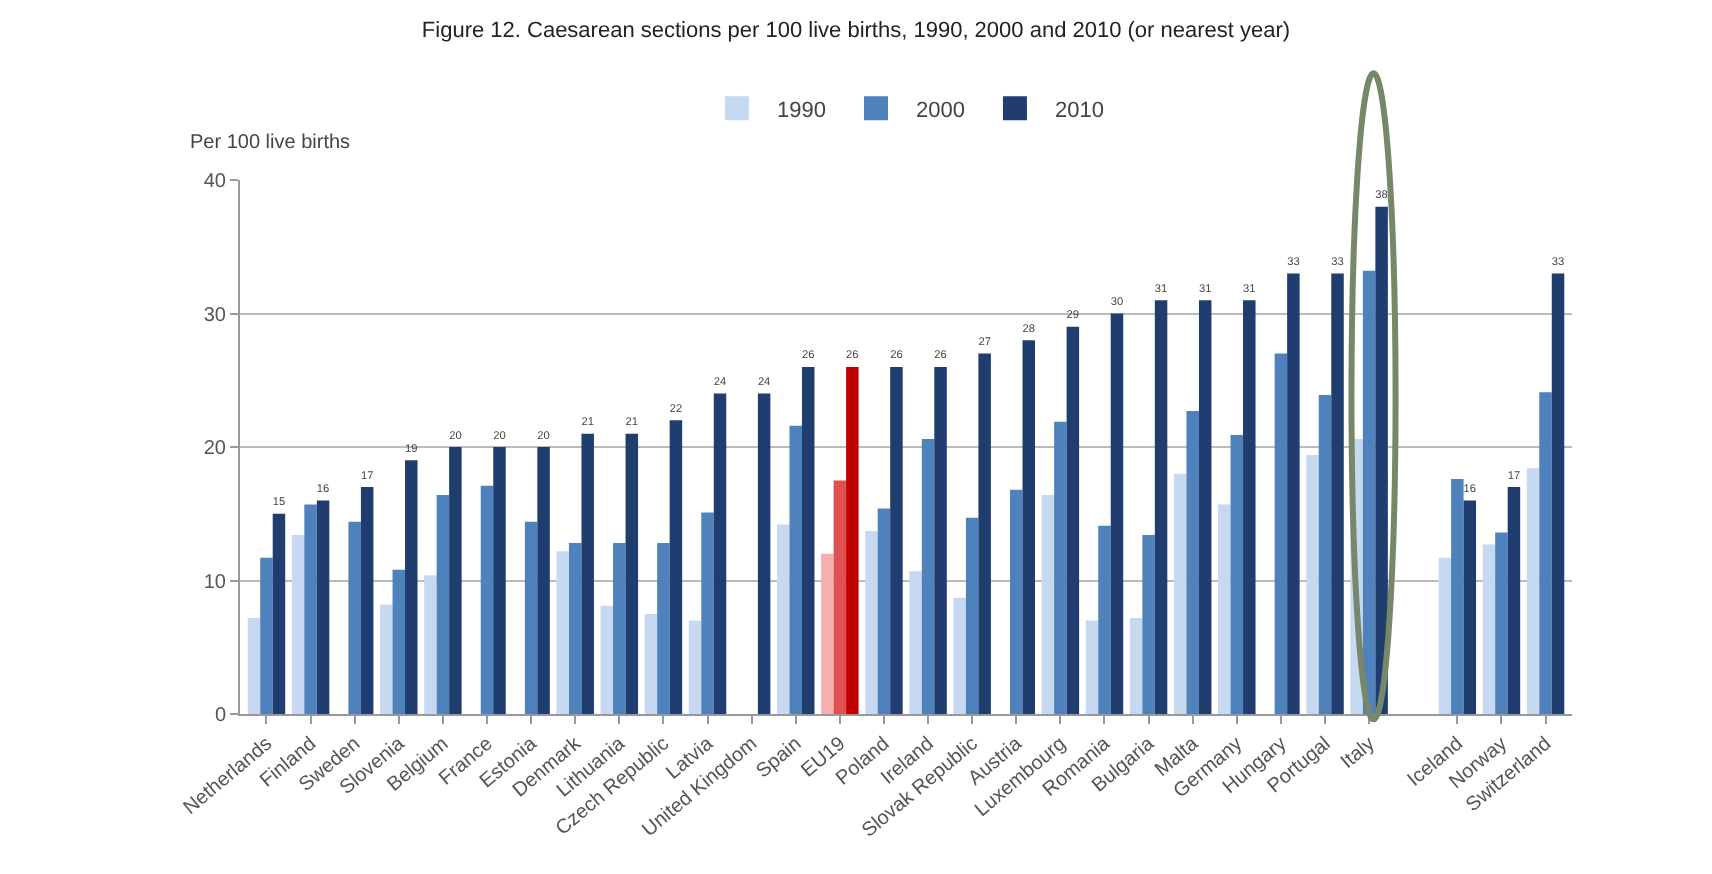 Image resolution: width=1712 pixels, height=874 pixels. Describe the element at coordinates (940, 110) in the screenshot. I see `legend-label: 2000` at that location.